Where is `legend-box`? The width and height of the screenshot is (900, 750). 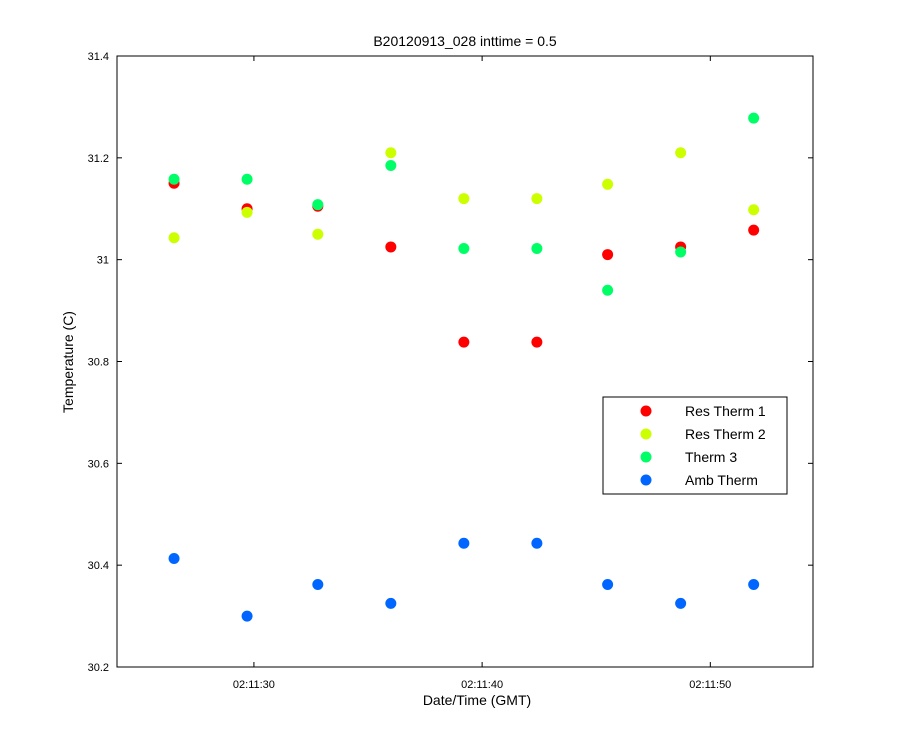 legend-box is located at coordinates (695, 445).